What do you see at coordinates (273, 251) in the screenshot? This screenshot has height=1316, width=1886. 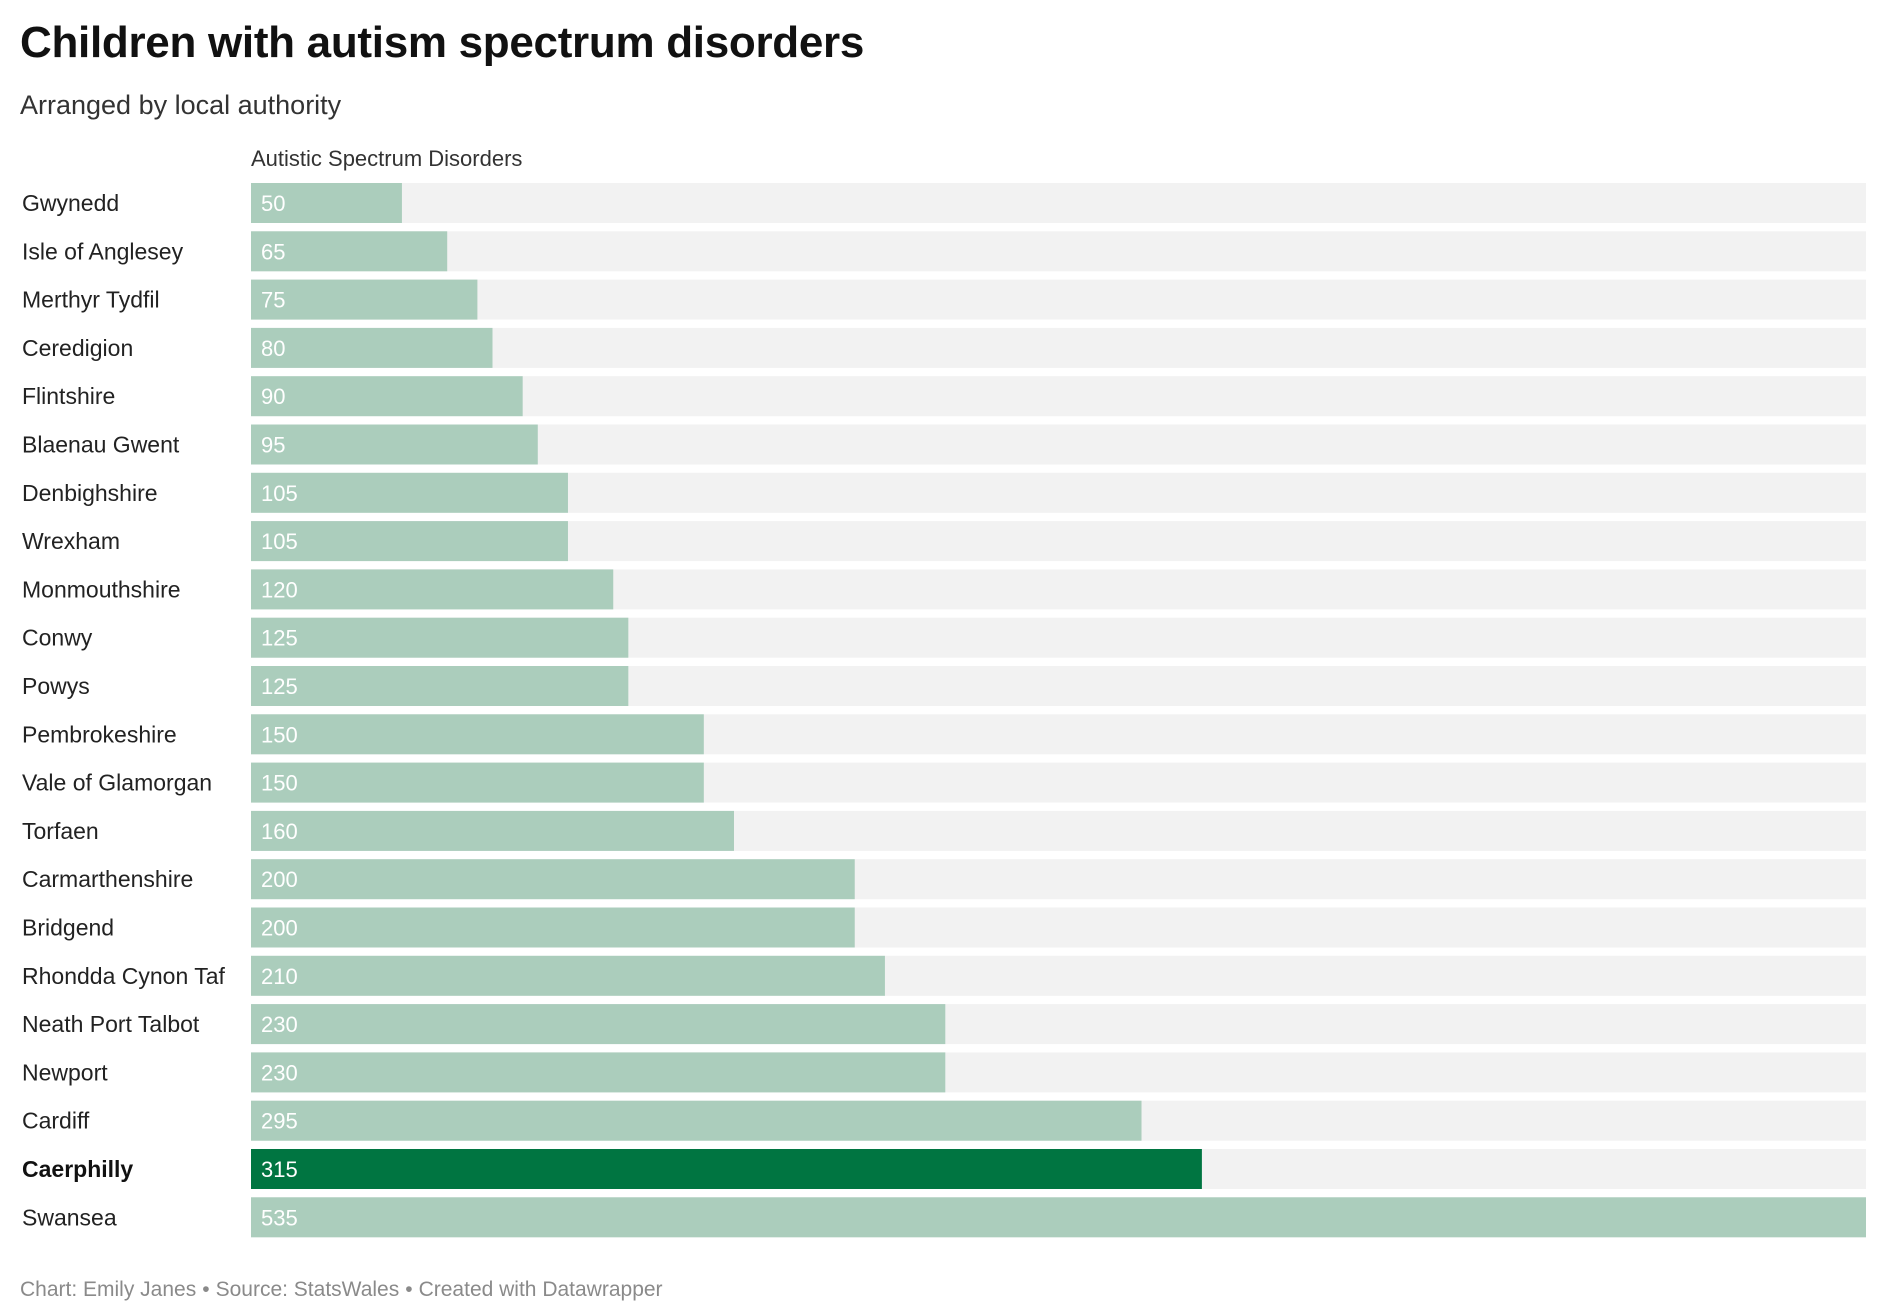 I see `value-label: 65` at bounding box center [273, 251].